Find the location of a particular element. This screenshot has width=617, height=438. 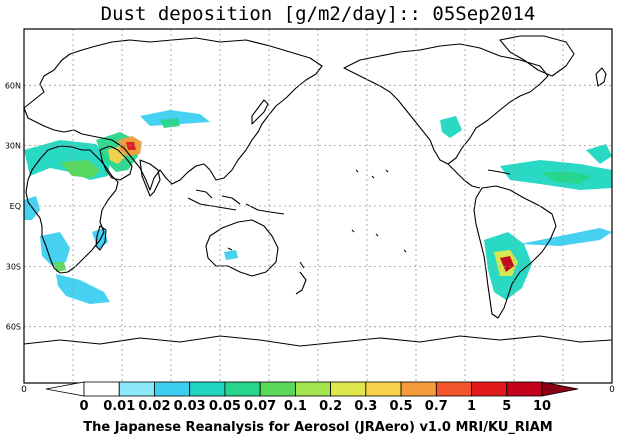

latitude-labels: 60N 30N EQ 30S 60S is located at coordinates (13, 206).